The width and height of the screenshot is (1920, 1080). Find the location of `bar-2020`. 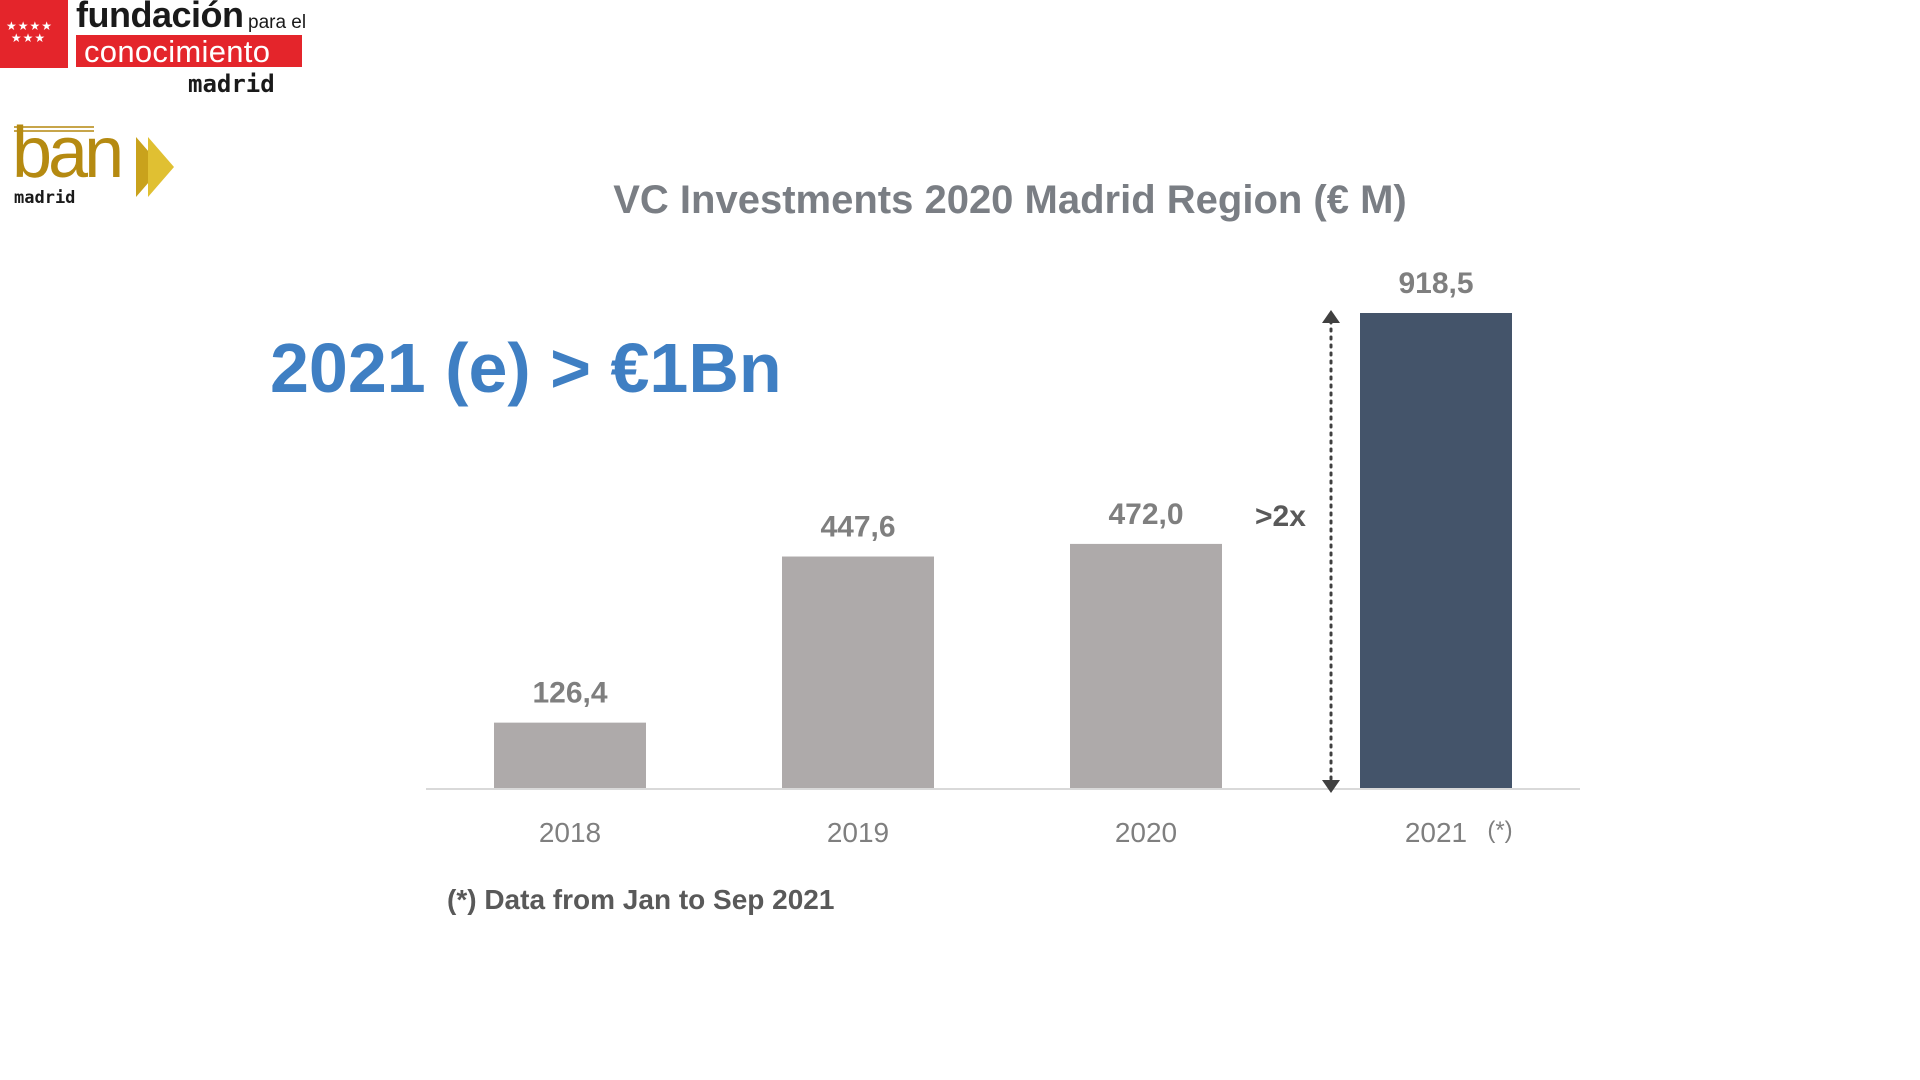

bar-2020 is located at coordinates (1146, 665).